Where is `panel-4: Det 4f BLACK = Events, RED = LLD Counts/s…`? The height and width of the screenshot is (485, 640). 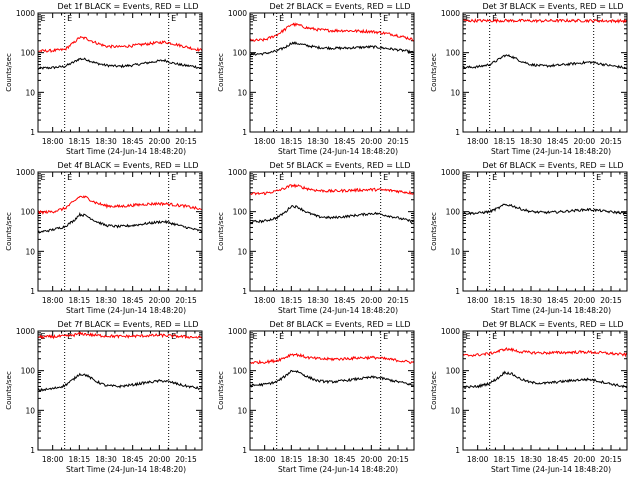 panel-4: Det 4f BLACK = Events, RED = LLD Counts/s… is located at coordinates (104, 238).